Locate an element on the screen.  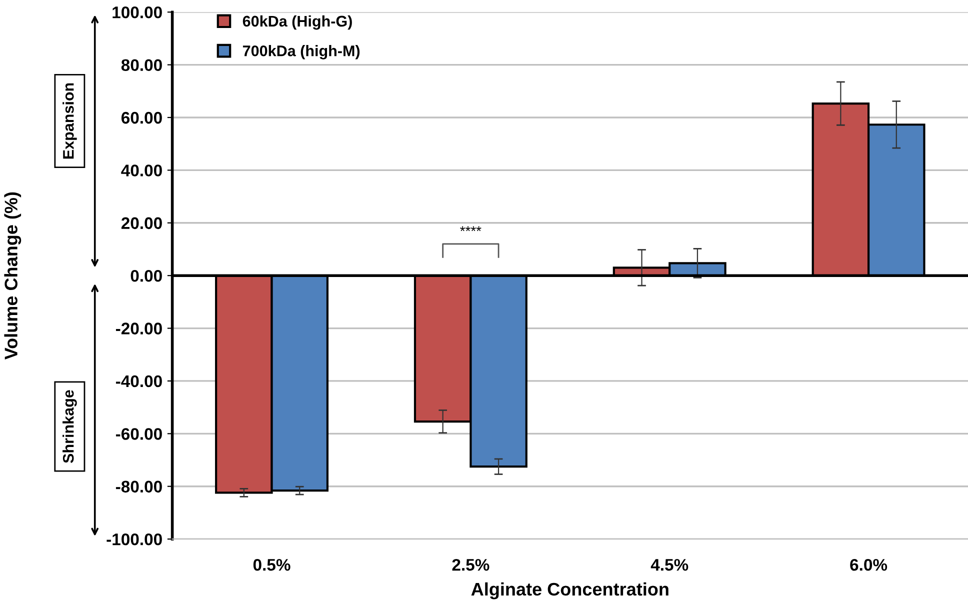
y-tick-label: -60.00 is located at coordinates (139, 434).